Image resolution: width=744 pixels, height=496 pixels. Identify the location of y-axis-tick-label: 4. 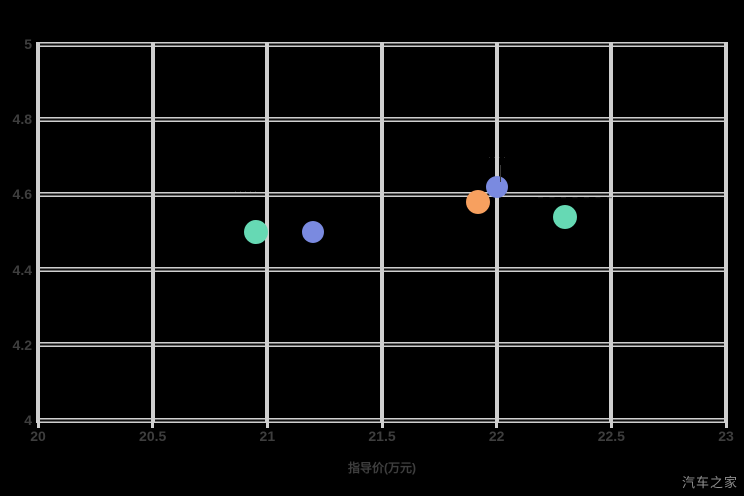
(28, 420).